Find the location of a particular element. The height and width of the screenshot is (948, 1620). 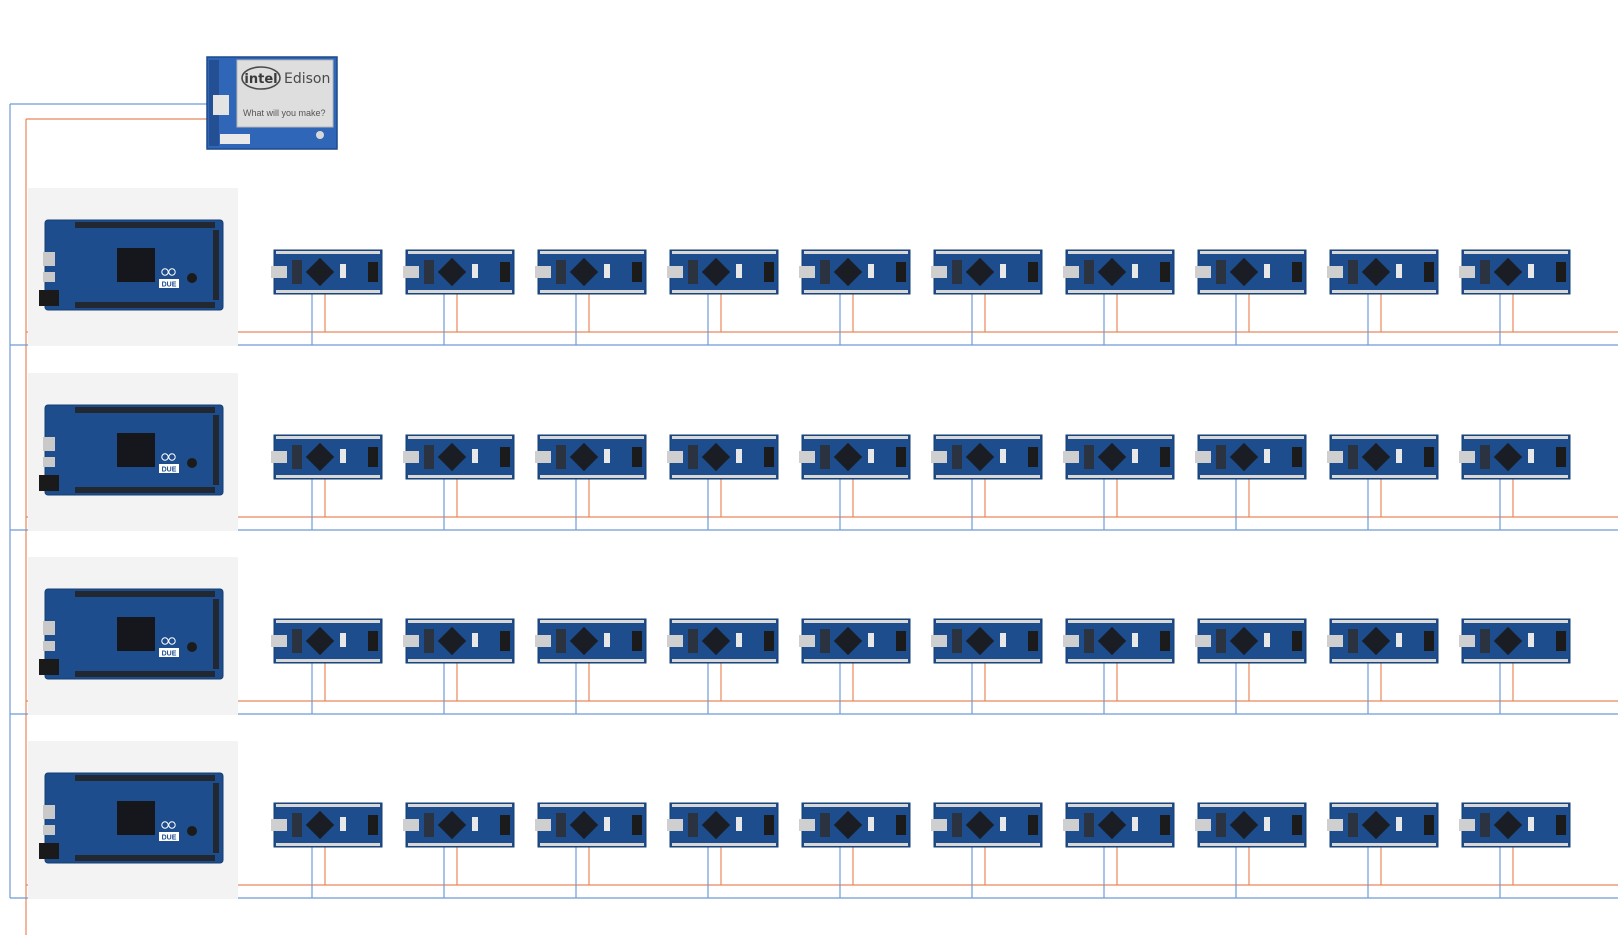

intel-edison-board: intel Edison What will you make? is located at coordinates (272, 103).